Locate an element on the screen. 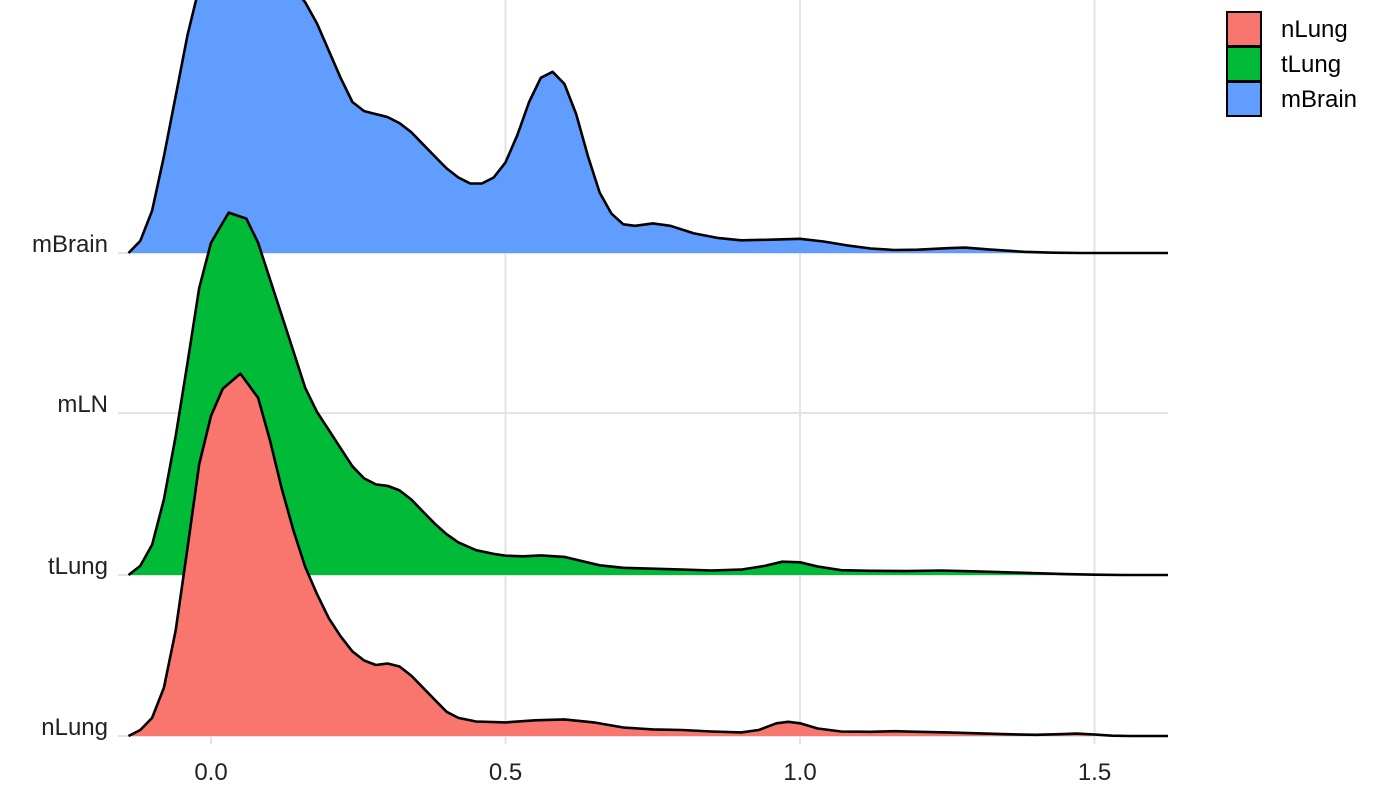 The width and height of the screenshot is (1384, 790). legend-label-tlung: tLung is located at coordinates (1311, 64).